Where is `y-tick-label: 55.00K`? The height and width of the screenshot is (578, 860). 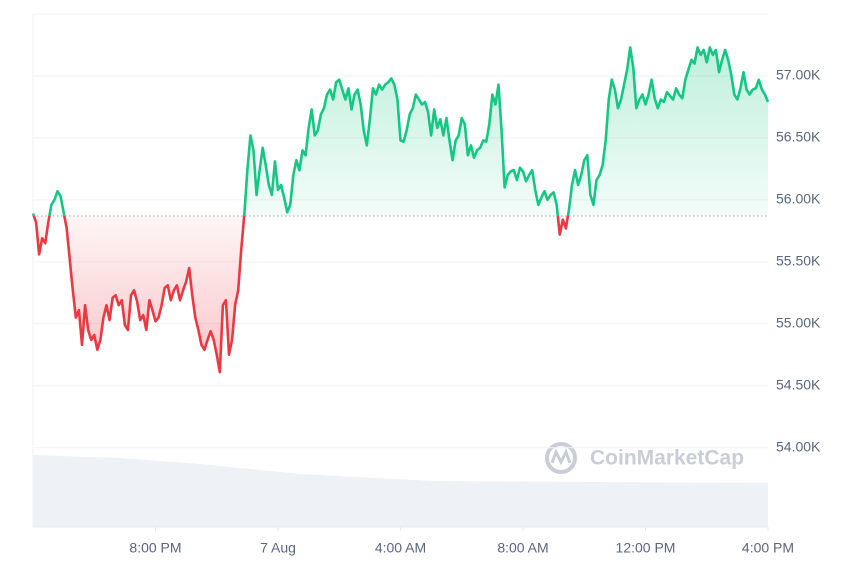
y-tick-label: 55.00K is located at coordinates (798, 322).